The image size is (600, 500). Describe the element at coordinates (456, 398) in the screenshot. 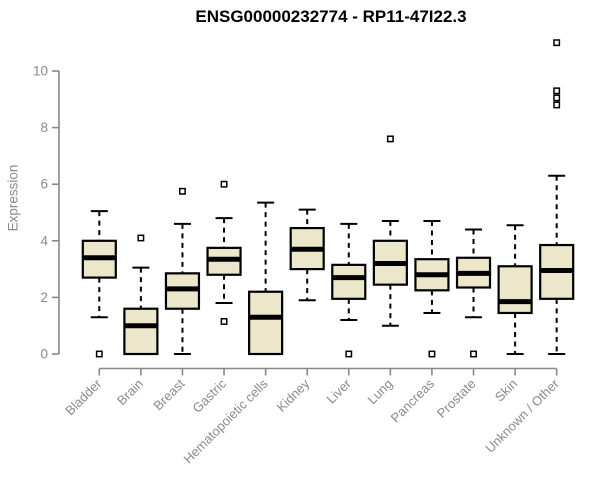

I see `x-tick-label-prostate: Prostate` at that location.